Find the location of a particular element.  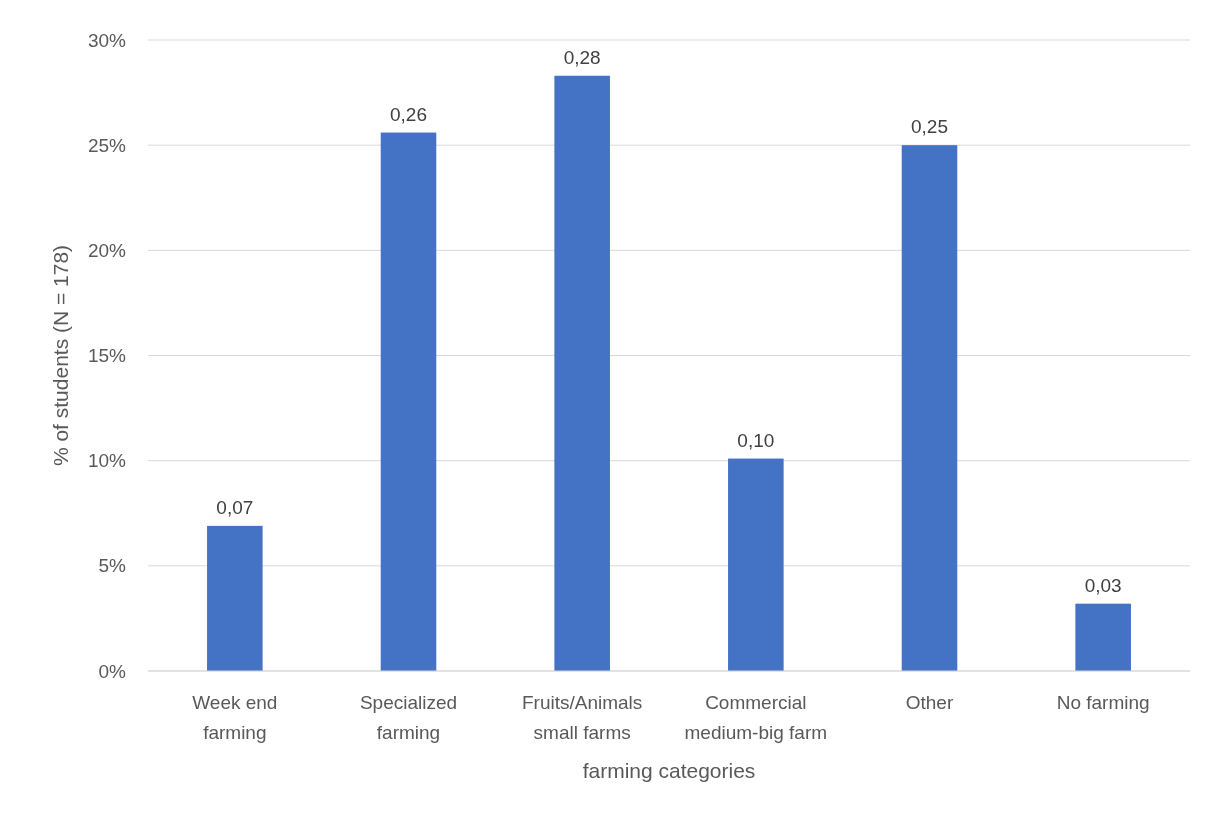

data-label: 0,26 is located at coordinates (408, 114).